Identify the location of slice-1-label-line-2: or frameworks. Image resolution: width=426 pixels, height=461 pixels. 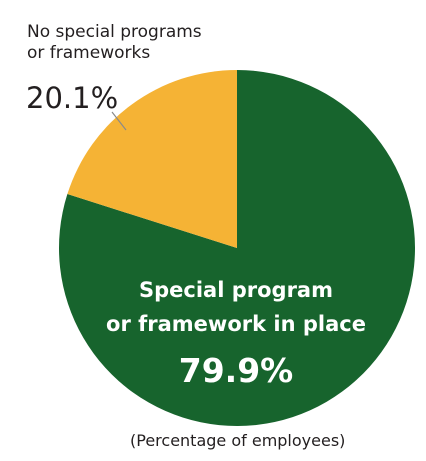
(88, 53).